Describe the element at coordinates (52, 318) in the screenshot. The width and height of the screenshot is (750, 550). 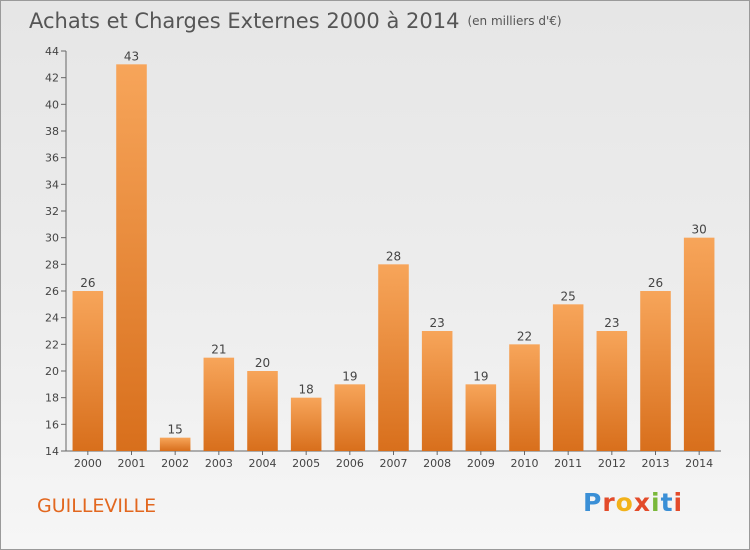
I see `y-tick-label: 24` at that location.